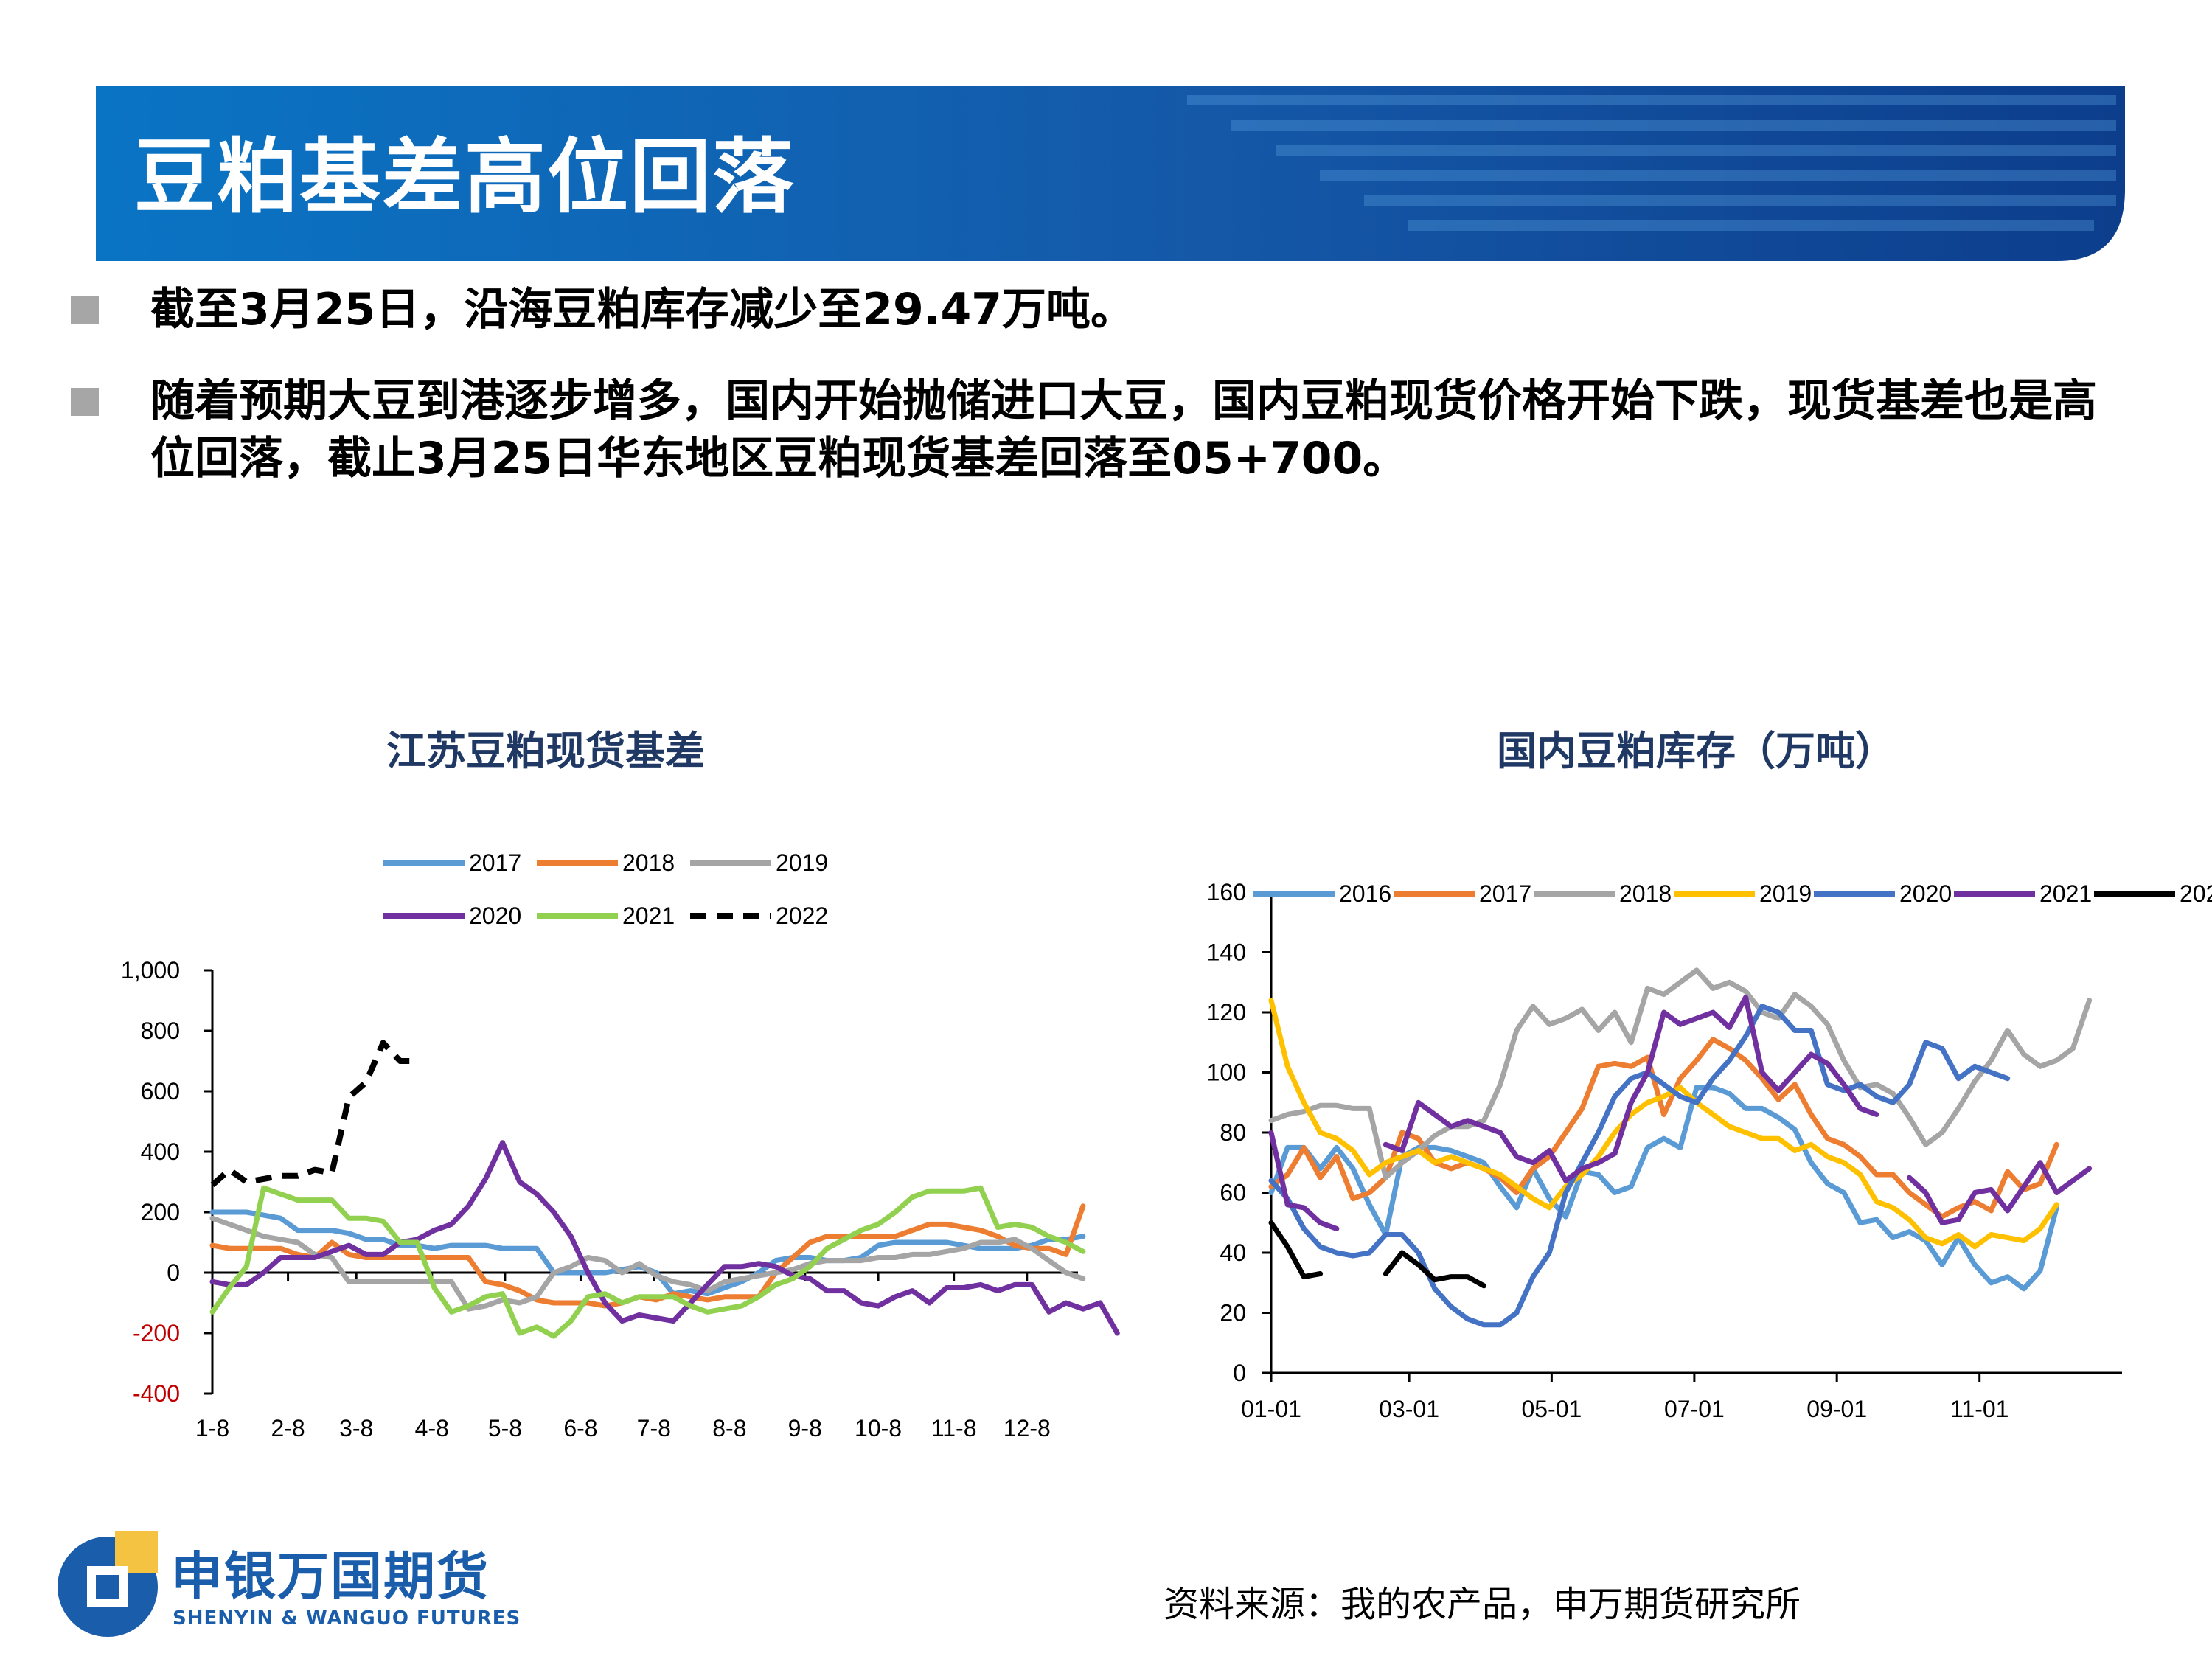 The width and height of the screenshot is (2212, 1659). What do you see at coordinates (1551, 1409) in the screenshot?
I see `chart2-x-tick-label: 05-01` at bounding box center [1551, 1409].